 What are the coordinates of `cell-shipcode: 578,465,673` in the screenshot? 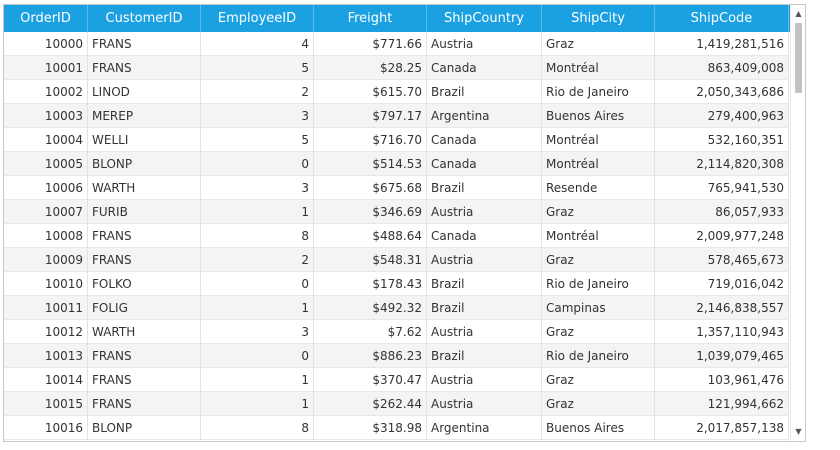 It's located at (722, 260).